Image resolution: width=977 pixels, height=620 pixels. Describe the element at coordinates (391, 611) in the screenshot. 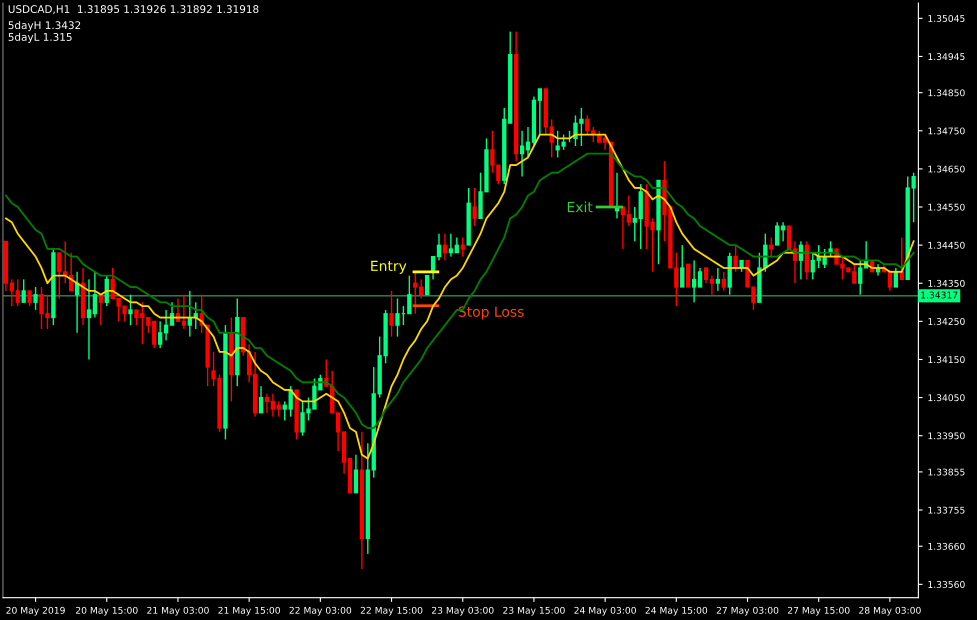

I see `x-tick-label: 22 May 15:00` at that location.